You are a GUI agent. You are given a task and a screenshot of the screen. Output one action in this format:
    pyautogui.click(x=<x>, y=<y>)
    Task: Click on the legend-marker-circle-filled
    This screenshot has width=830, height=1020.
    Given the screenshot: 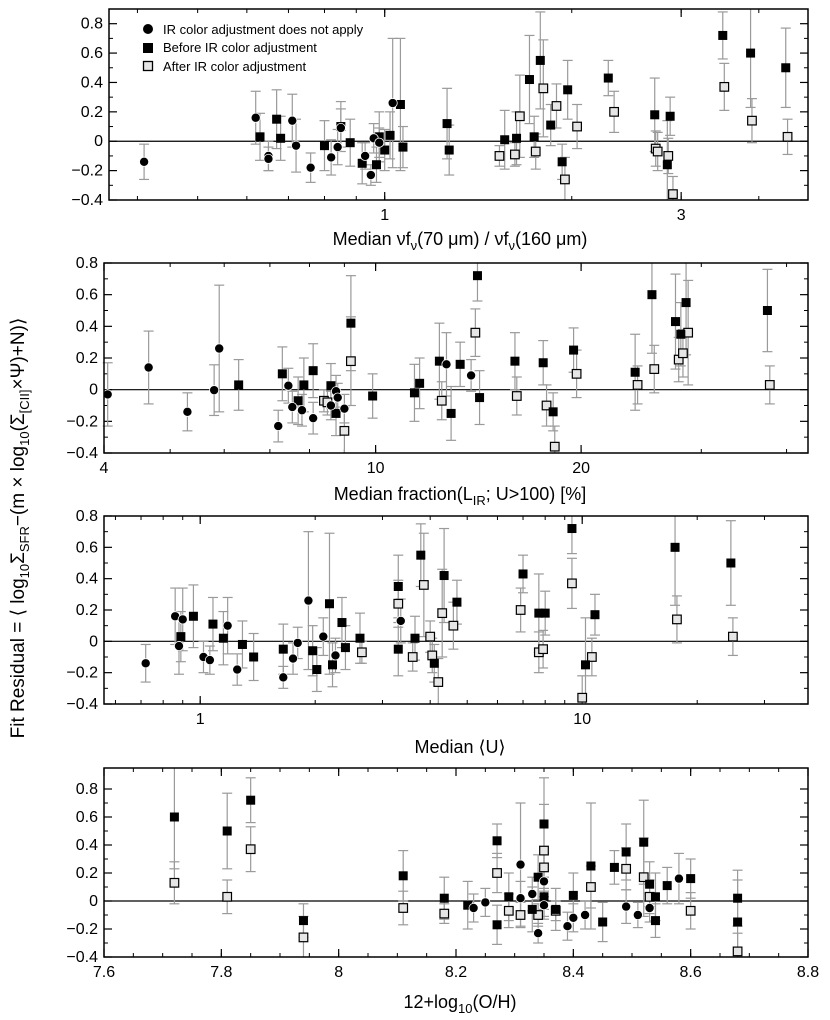 What is the action you would take?
    pyautogui.click(x=148, y=29)
    